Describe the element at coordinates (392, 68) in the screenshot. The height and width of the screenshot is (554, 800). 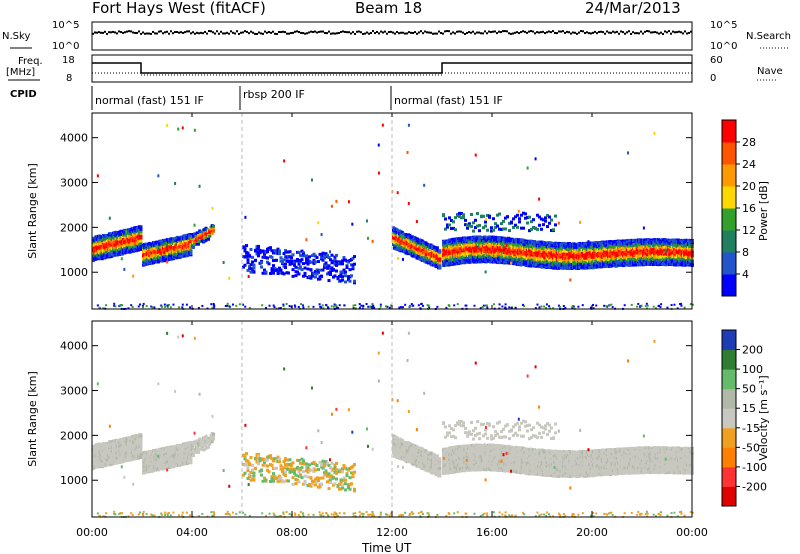
I see `freq-trace` at that location.